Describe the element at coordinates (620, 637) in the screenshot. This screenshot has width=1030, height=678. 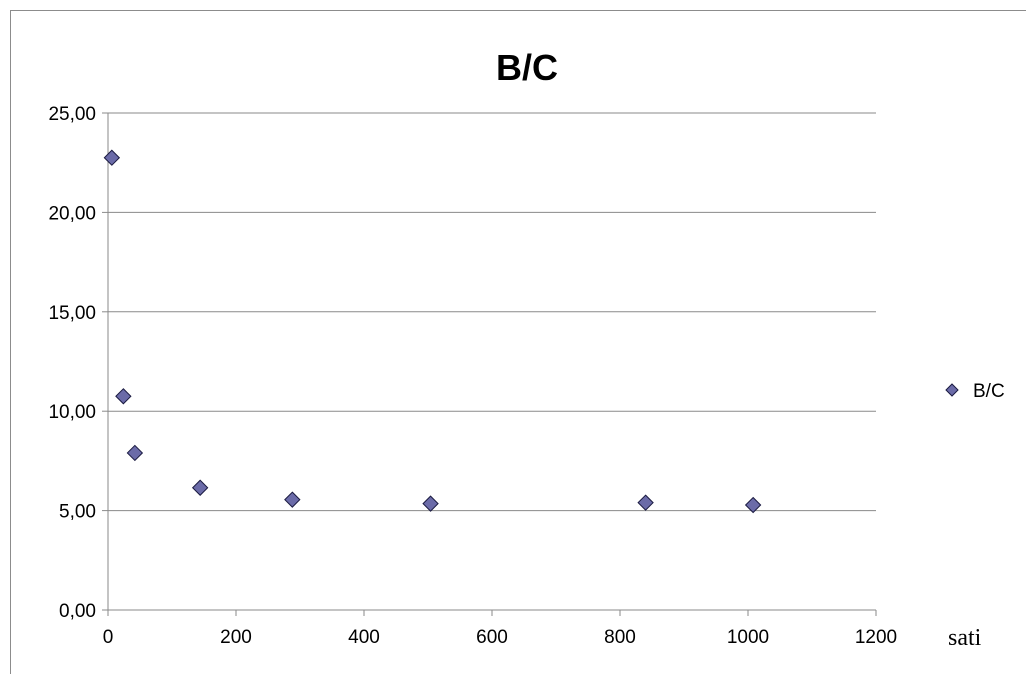
I see `x-tick-label: 800` at that location.